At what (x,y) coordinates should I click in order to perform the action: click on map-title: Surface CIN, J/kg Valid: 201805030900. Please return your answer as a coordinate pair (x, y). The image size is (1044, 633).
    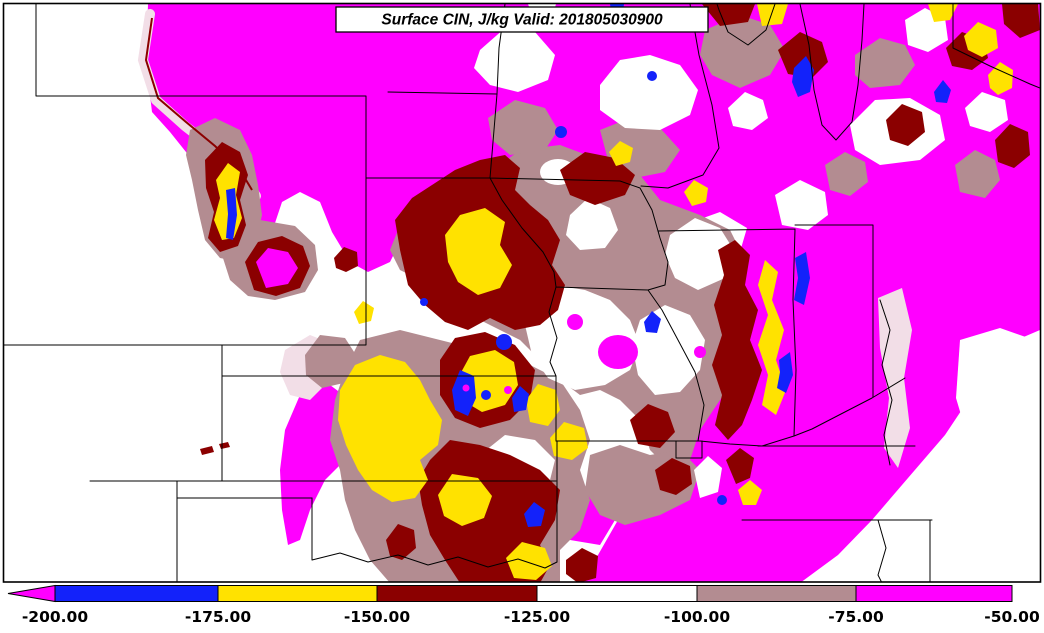
    Looking at the image, I should click on (522, 20).